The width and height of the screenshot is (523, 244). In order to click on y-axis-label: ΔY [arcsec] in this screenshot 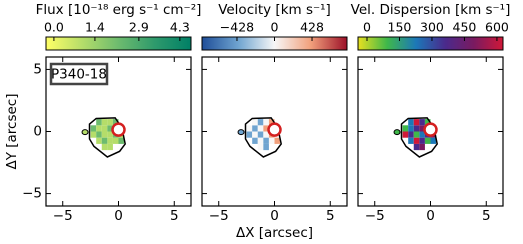, I will do `click(12, 131)`.